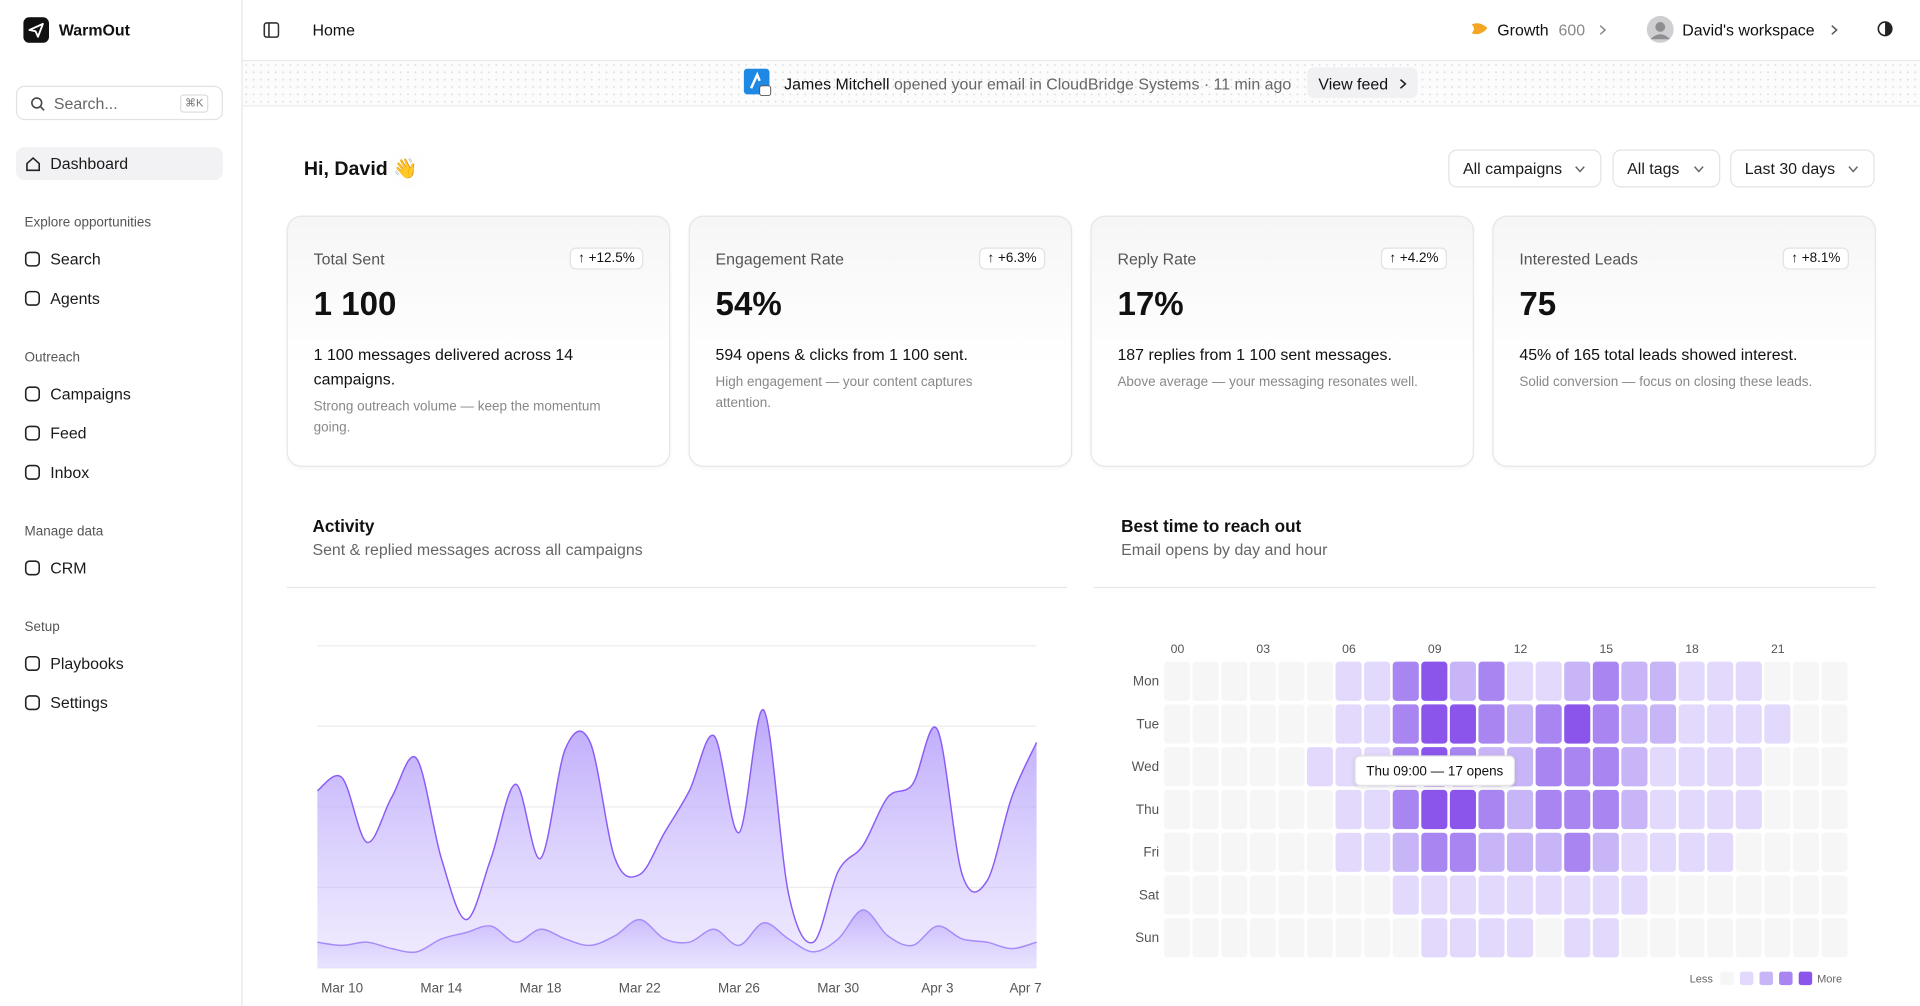  What do you see at coordinates (1224, 549) in the screenshot?
I see `section-subtitle: Email opens by day and hour` at bounding box center [1224, 549].